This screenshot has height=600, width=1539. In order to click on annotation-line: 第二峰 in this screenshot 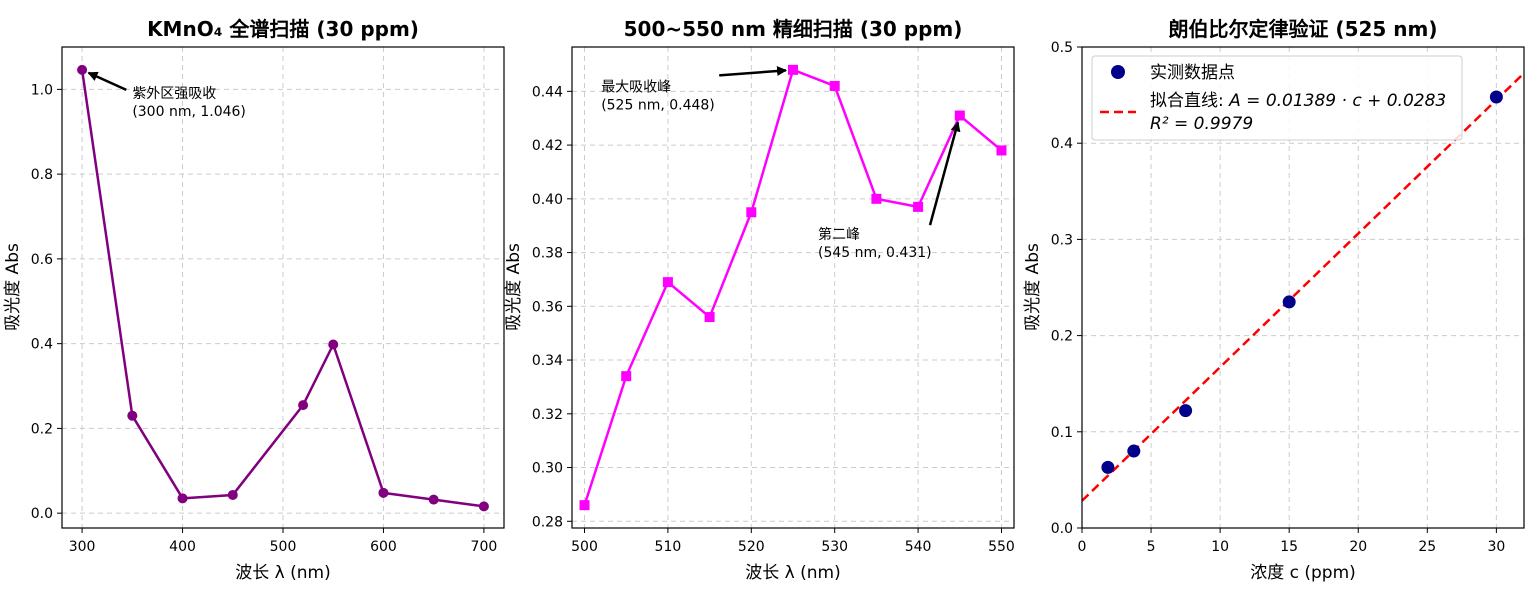, I will do `click(839, 234)`.